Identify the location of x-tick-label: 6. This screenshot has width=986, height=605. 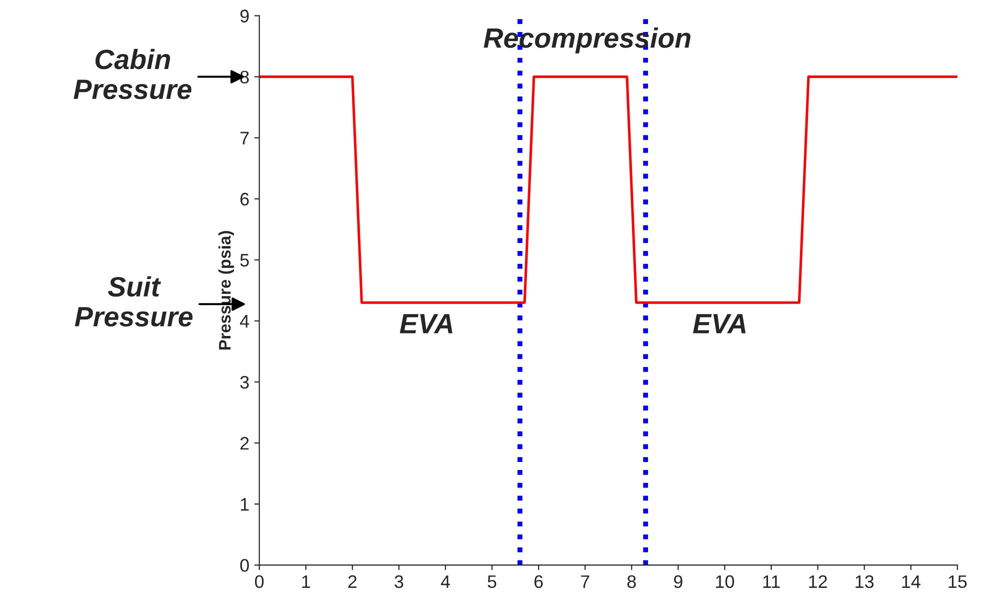
(538, 581).